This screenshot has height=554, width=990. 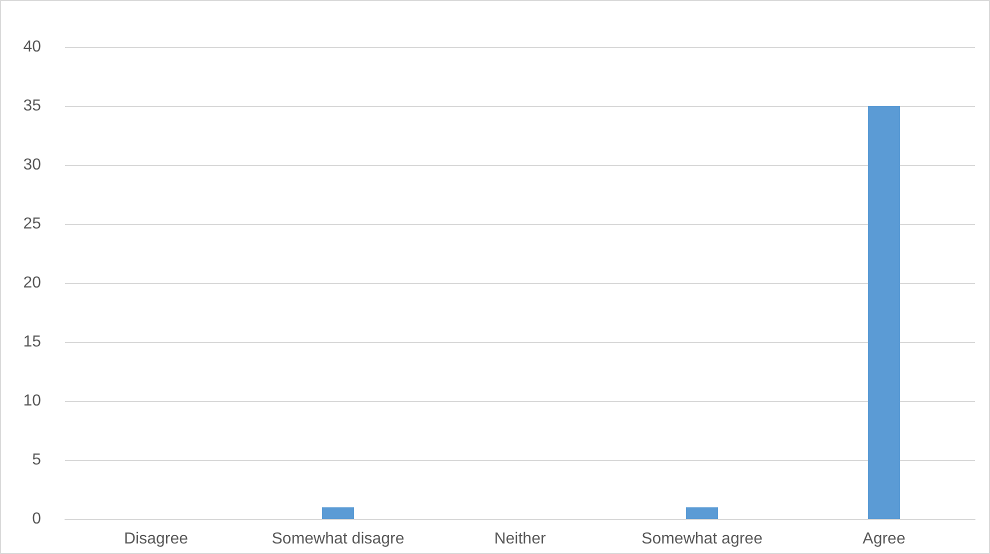 What do you see at coordinates (156, 539) in the screenshot?
I see `x-tick-label: Disagree` at bounding box center [156, 539].